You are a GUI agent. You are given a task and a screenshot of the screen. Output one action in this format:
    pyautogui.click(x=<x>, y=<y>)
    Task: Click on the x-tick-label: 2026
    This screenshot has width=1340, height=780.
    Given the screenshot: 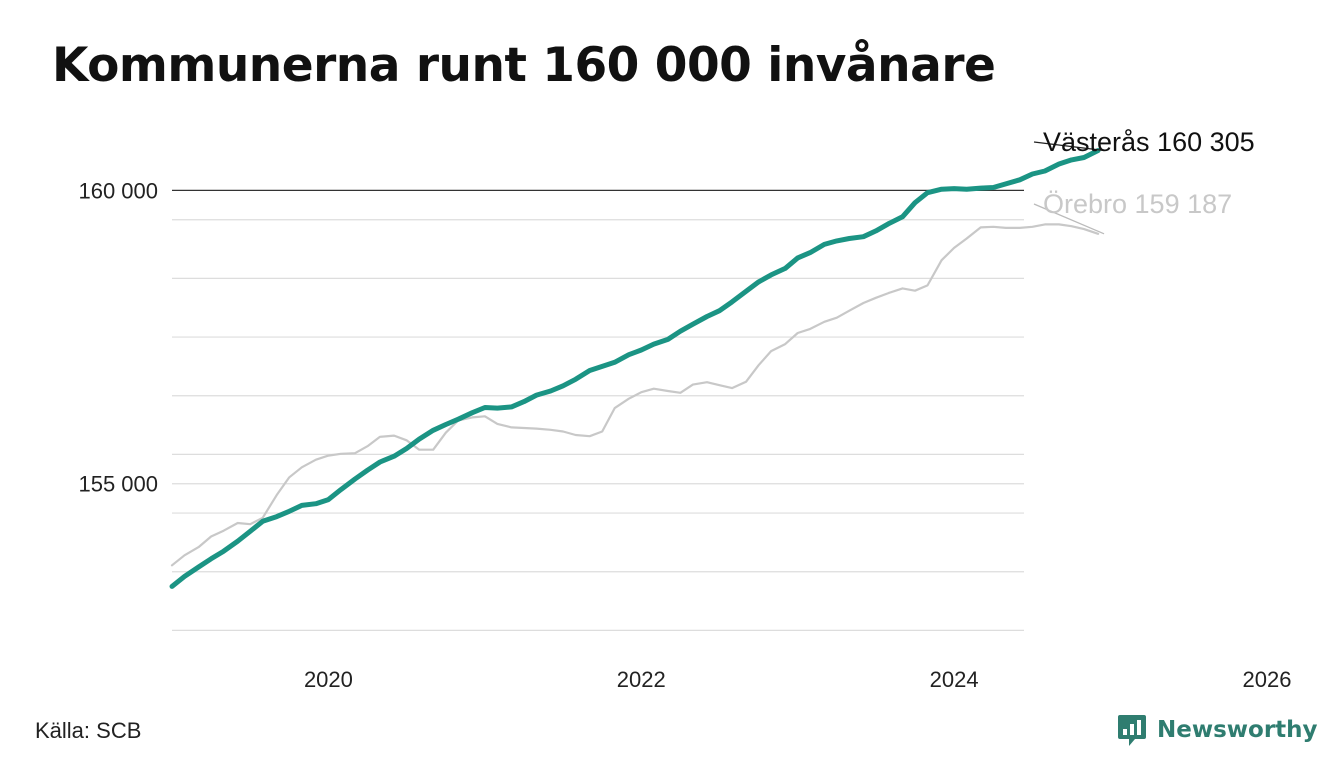 What is the action you would take?
    pyautogui.click(x=1267, y=679)
    